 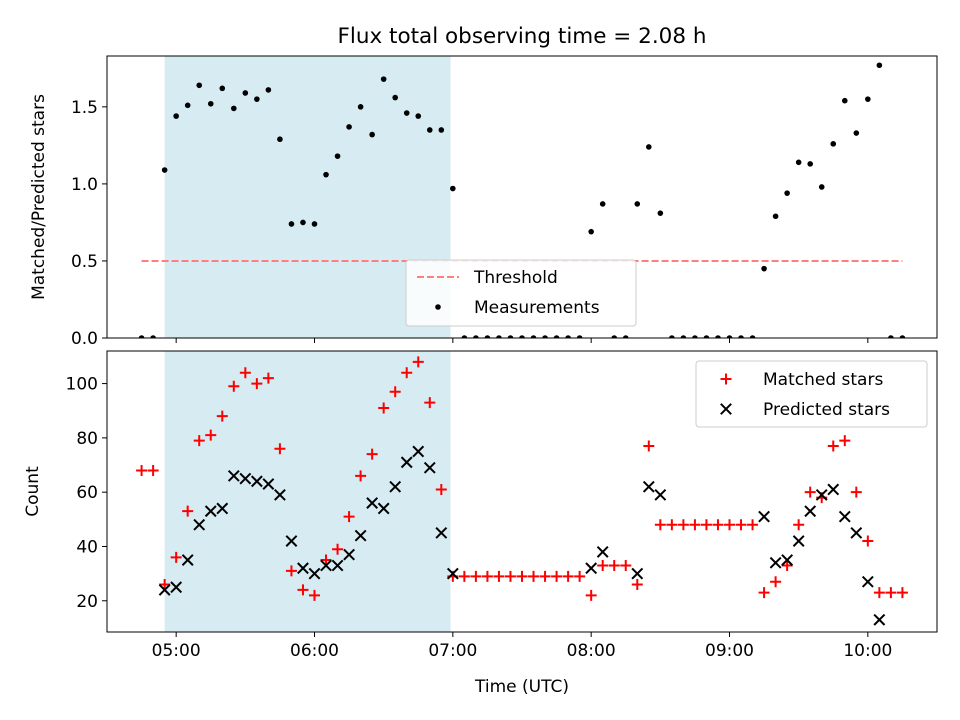 I want to click on x-tick-label: 10:00, so click(x=867, y=651).